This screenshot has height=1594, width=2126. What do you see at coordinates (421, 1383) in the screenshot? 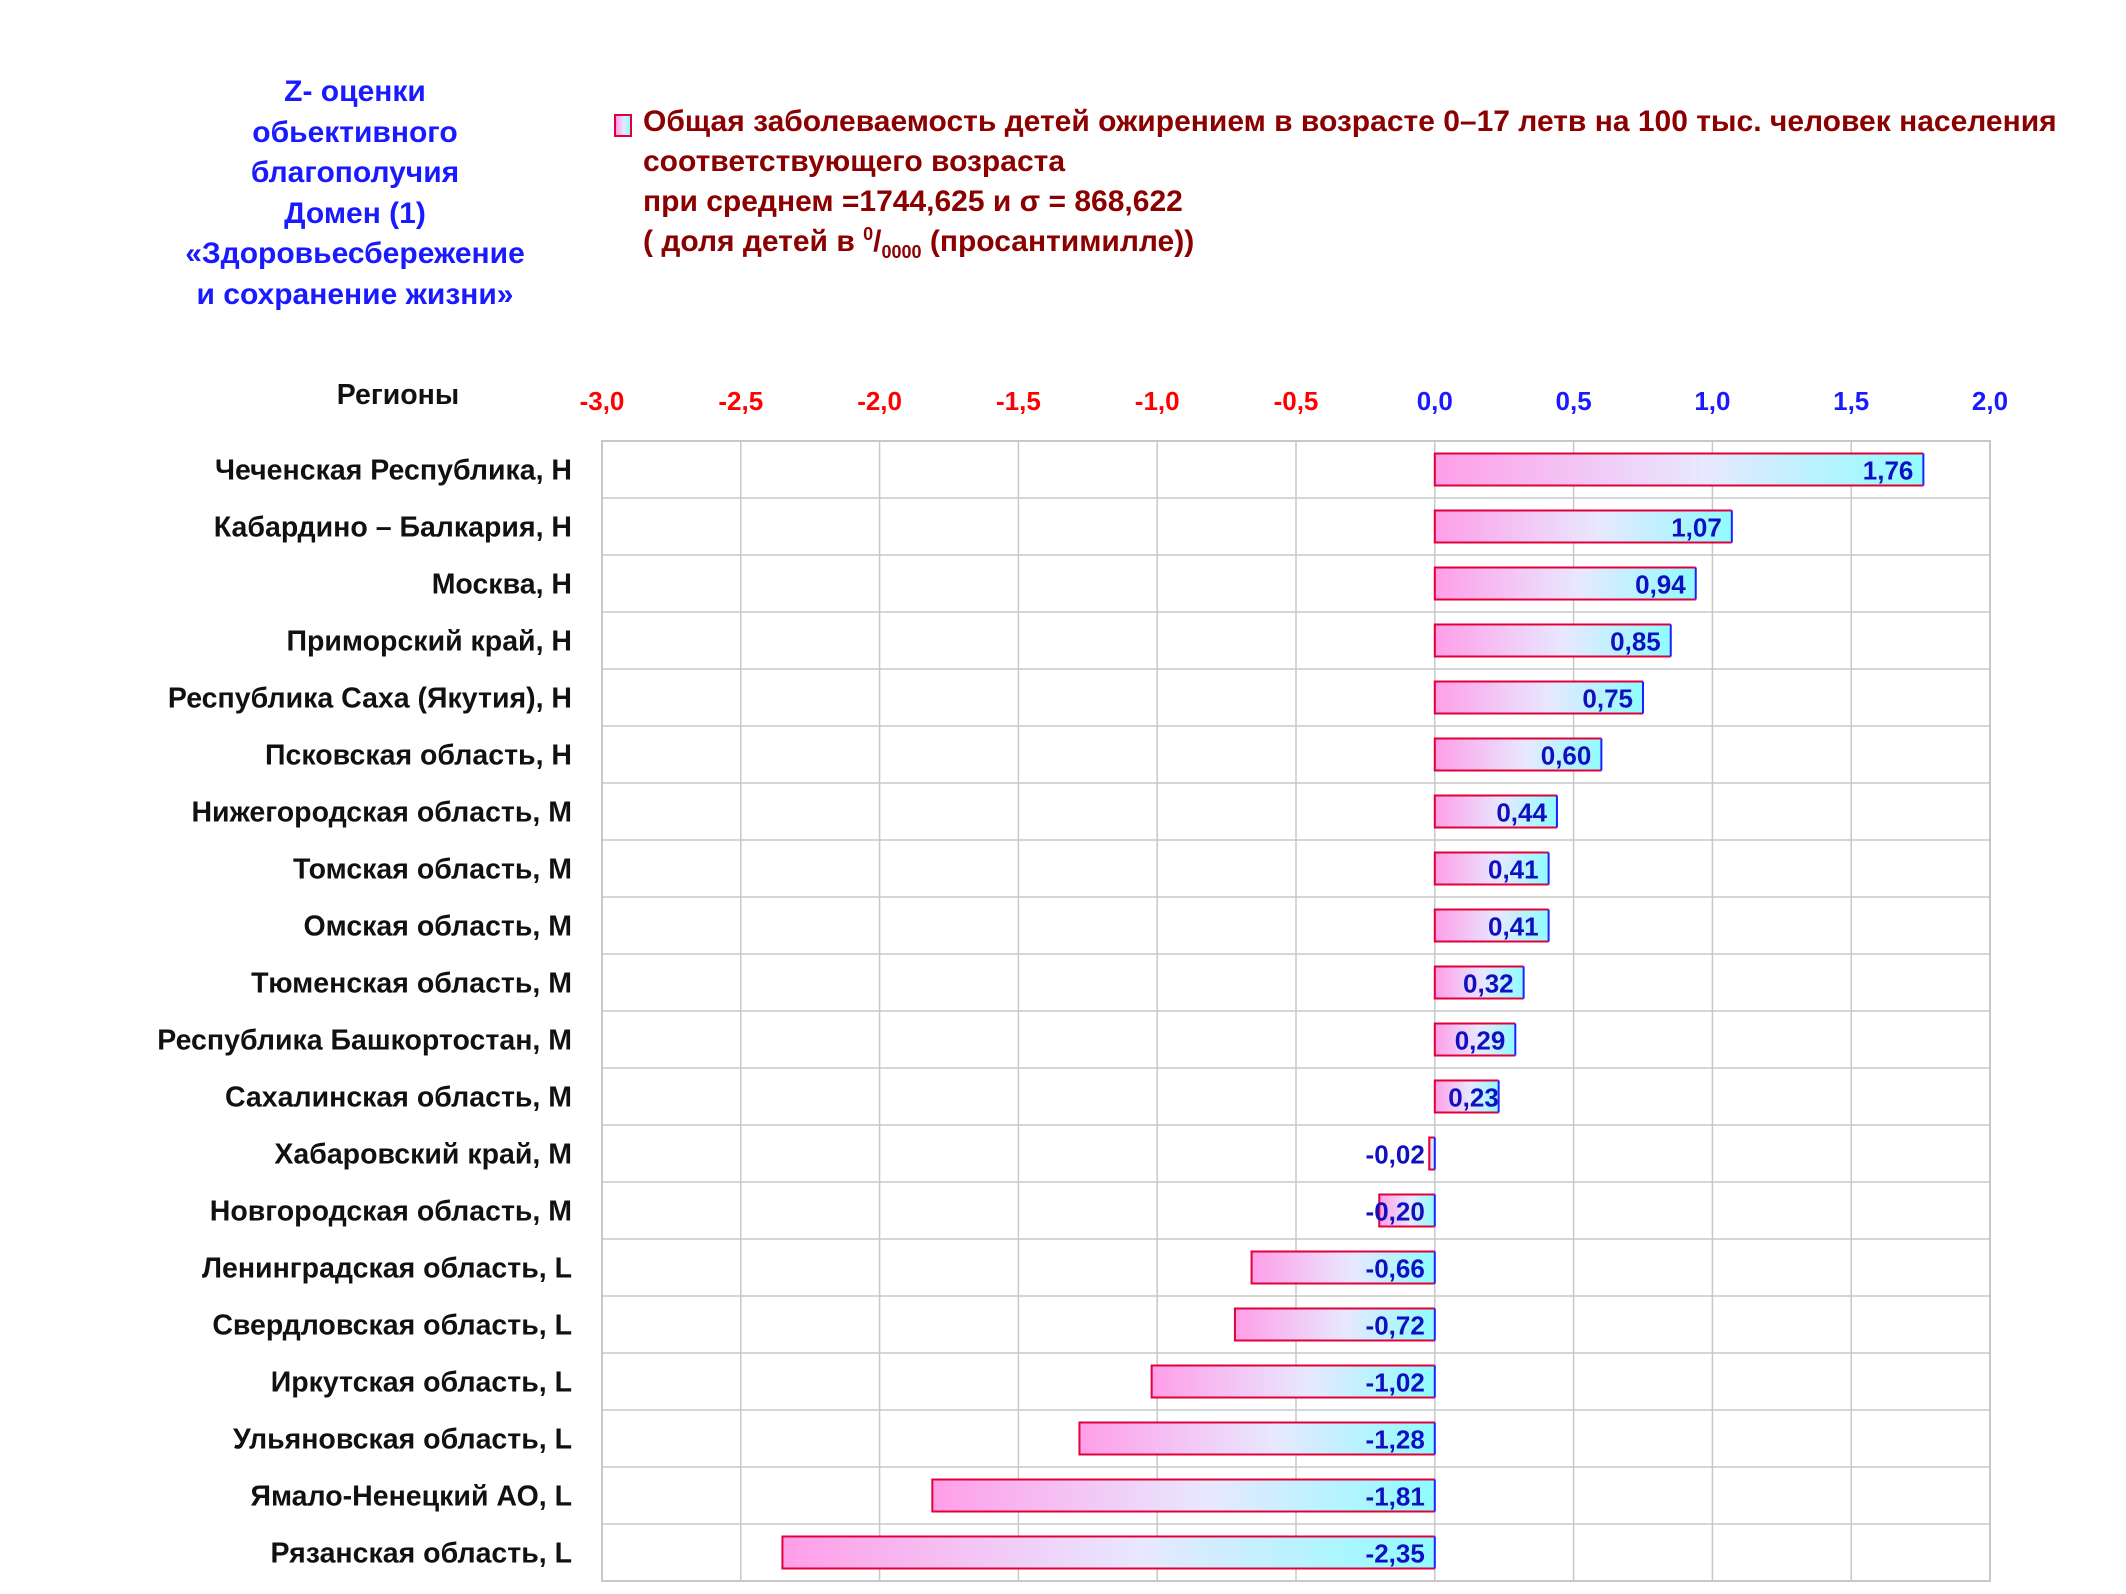
I see `category-label: Иркутская область, L` at bounding box center [421, 1383].